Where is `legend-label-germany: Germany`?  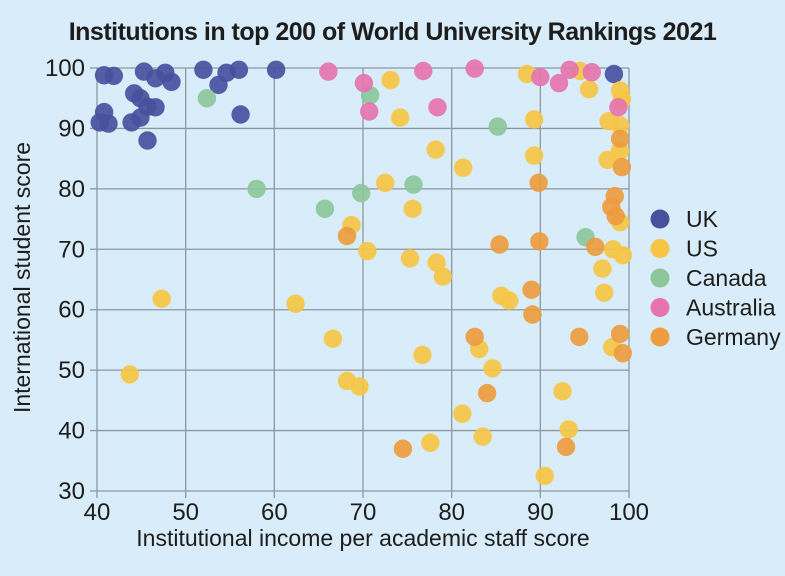
legend-label-germany: Germany is located at coordinates (733, 337).